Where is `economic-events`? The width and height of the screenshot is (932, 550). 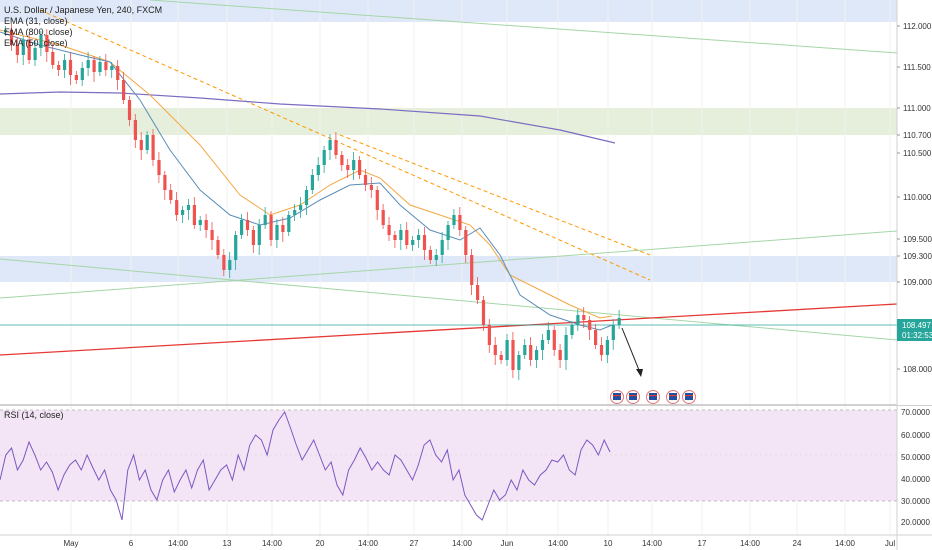 economic-events is located at coordinates (653, 397).